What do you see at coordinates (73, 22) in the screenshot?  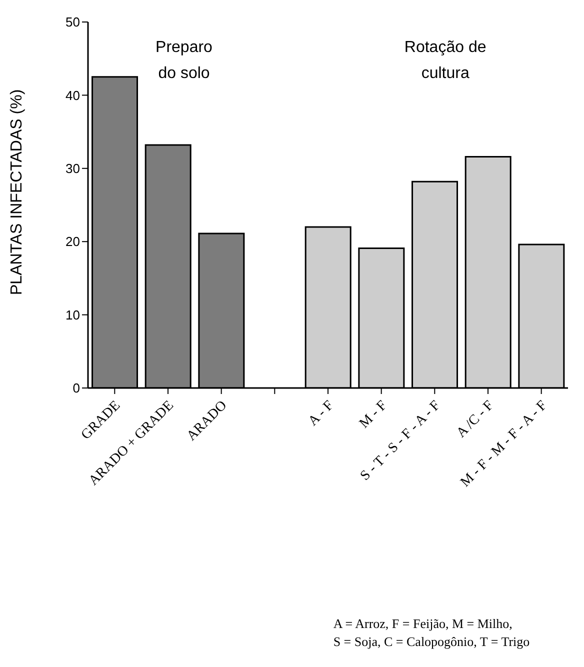 I see `y-tick-label: 50` at bounding box center [73, 22].